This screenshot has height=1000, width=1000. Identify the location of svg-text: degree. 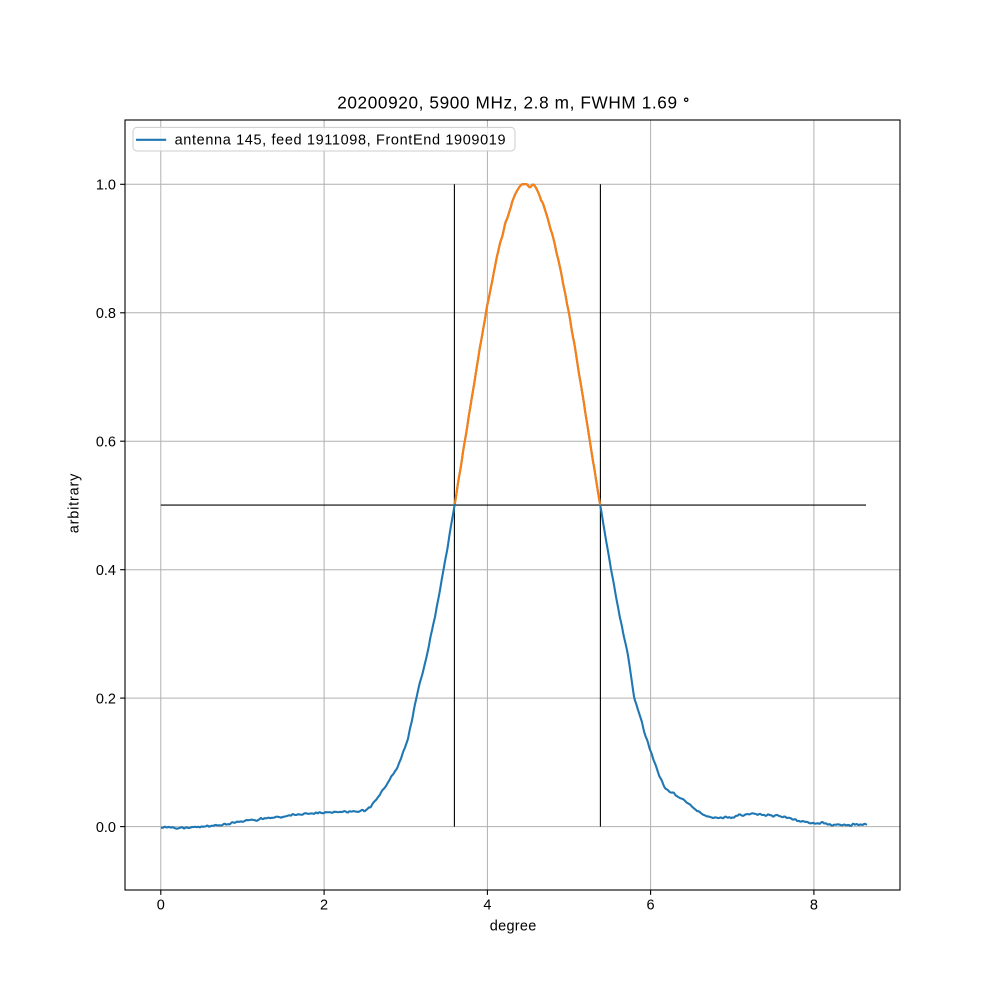
(513, 926).